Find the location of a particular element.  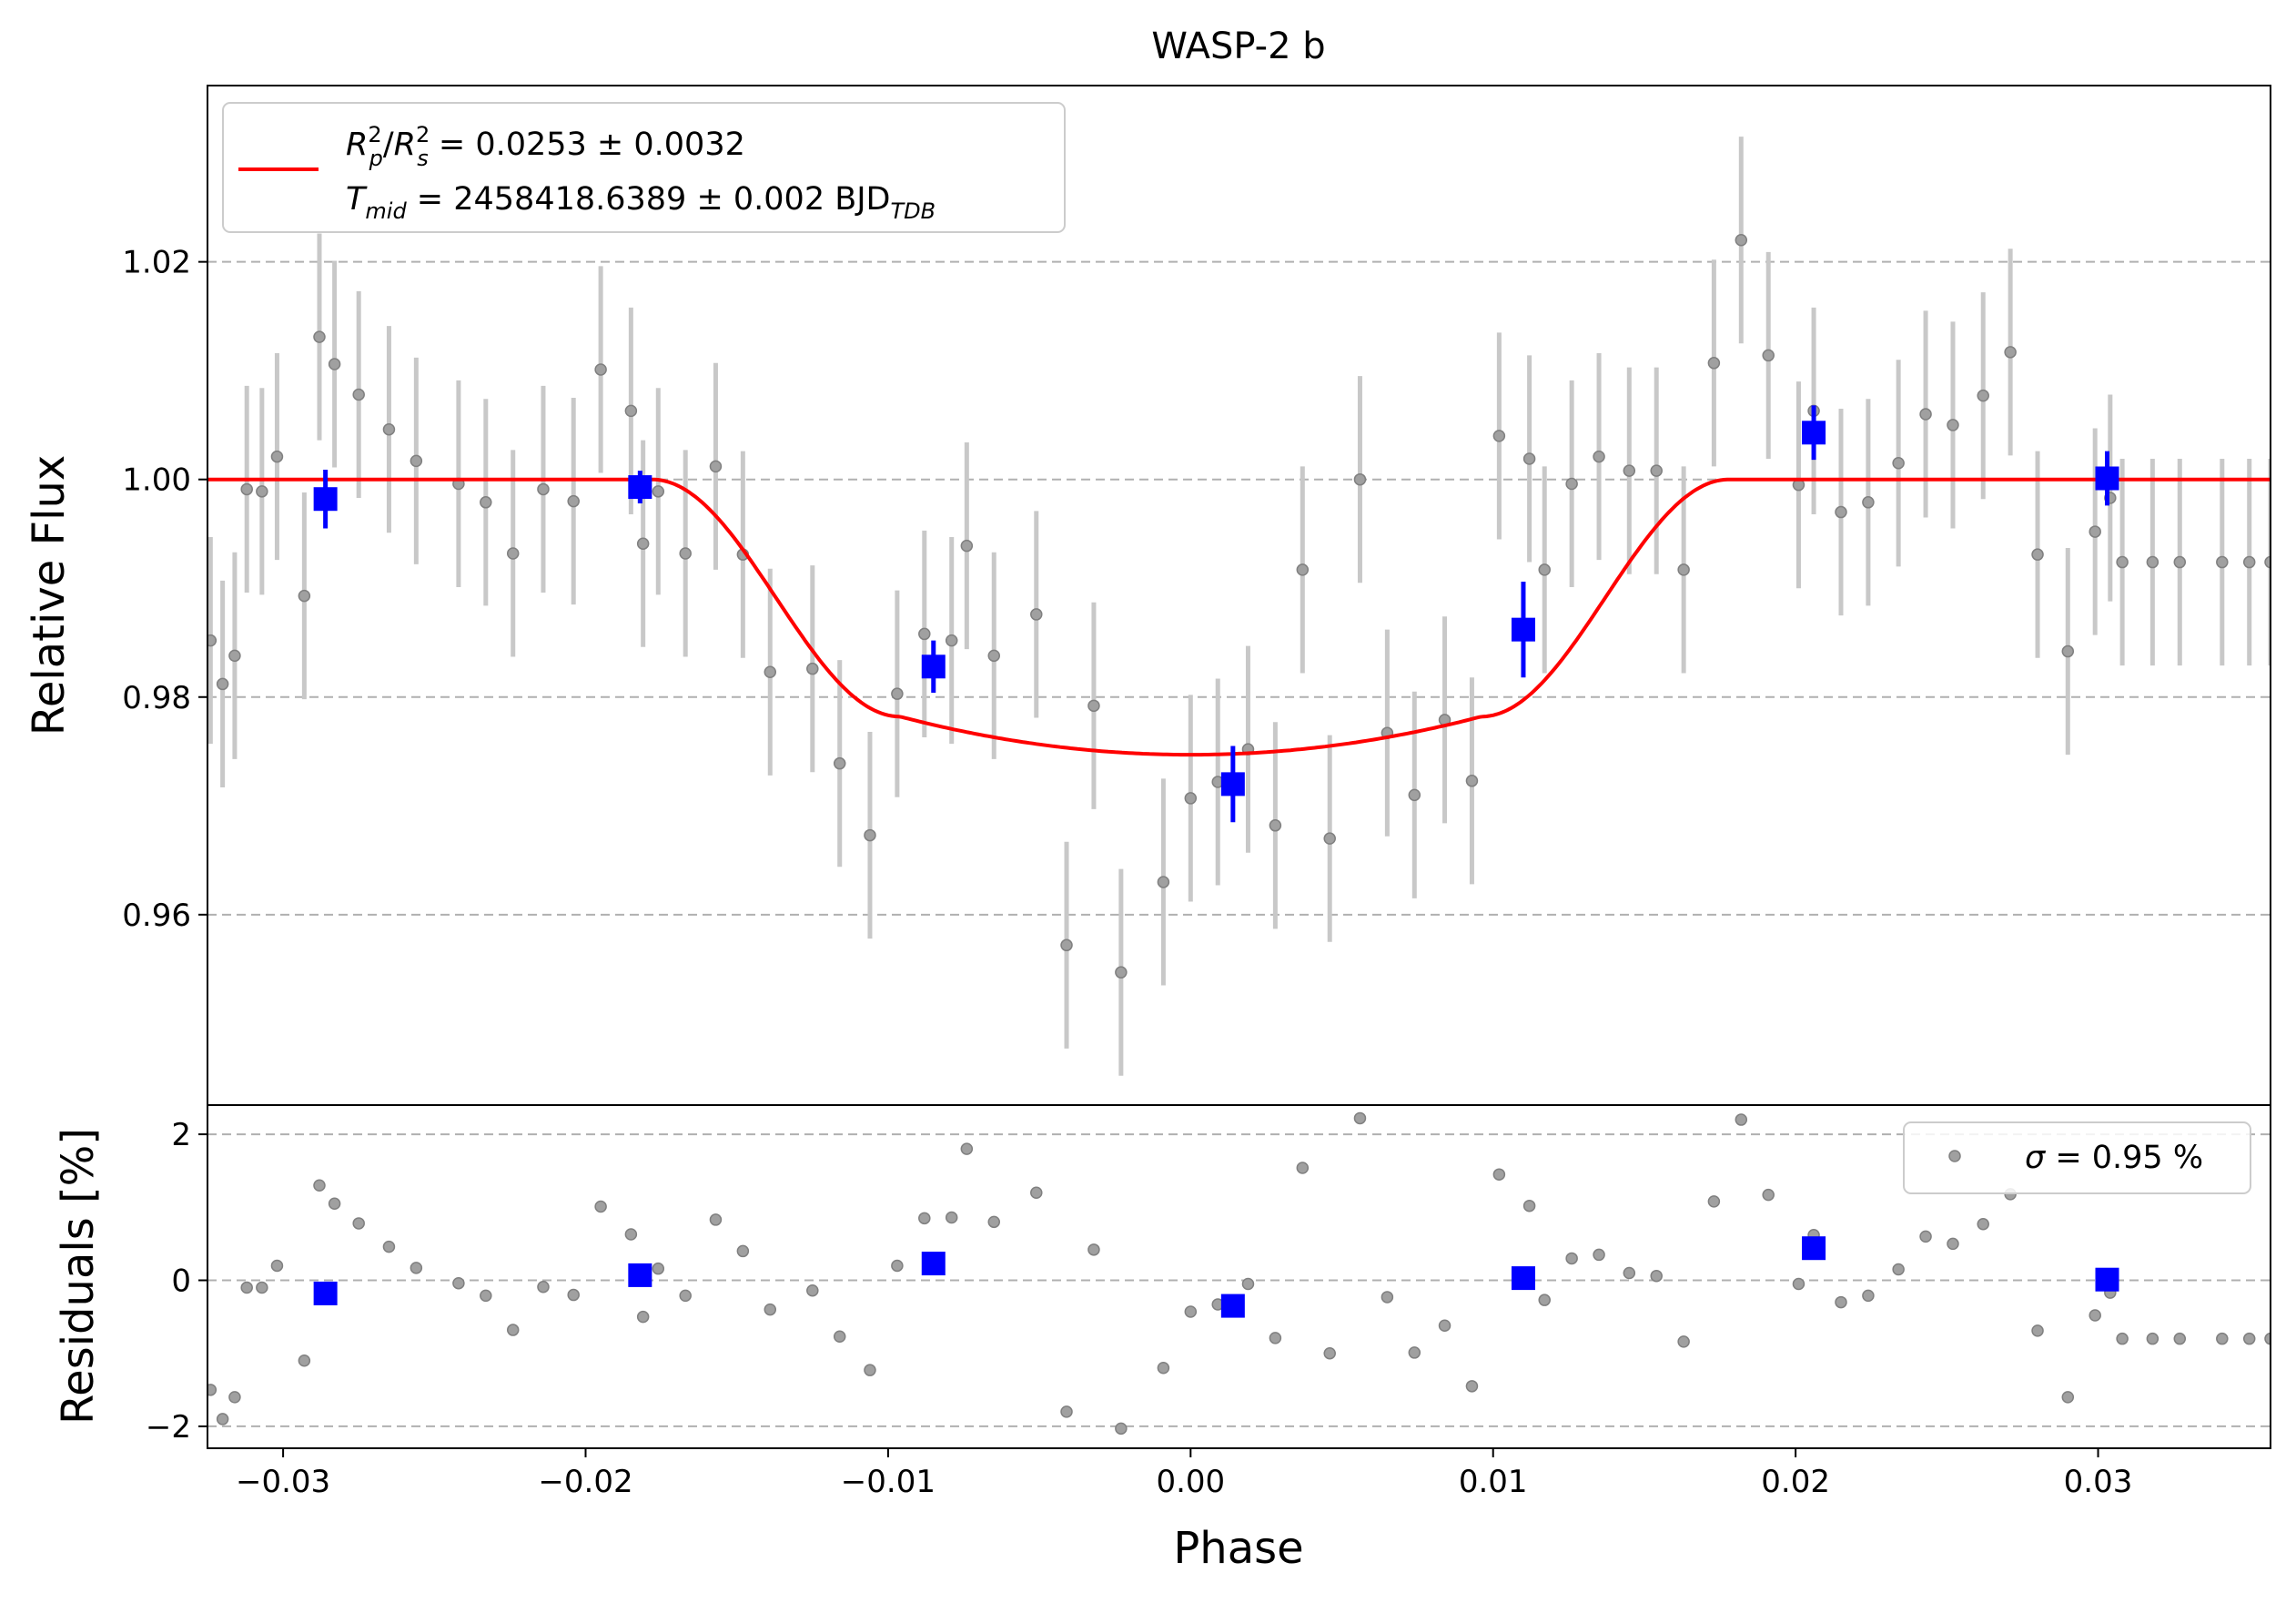

legend-box is located at coordinates (644, 167).